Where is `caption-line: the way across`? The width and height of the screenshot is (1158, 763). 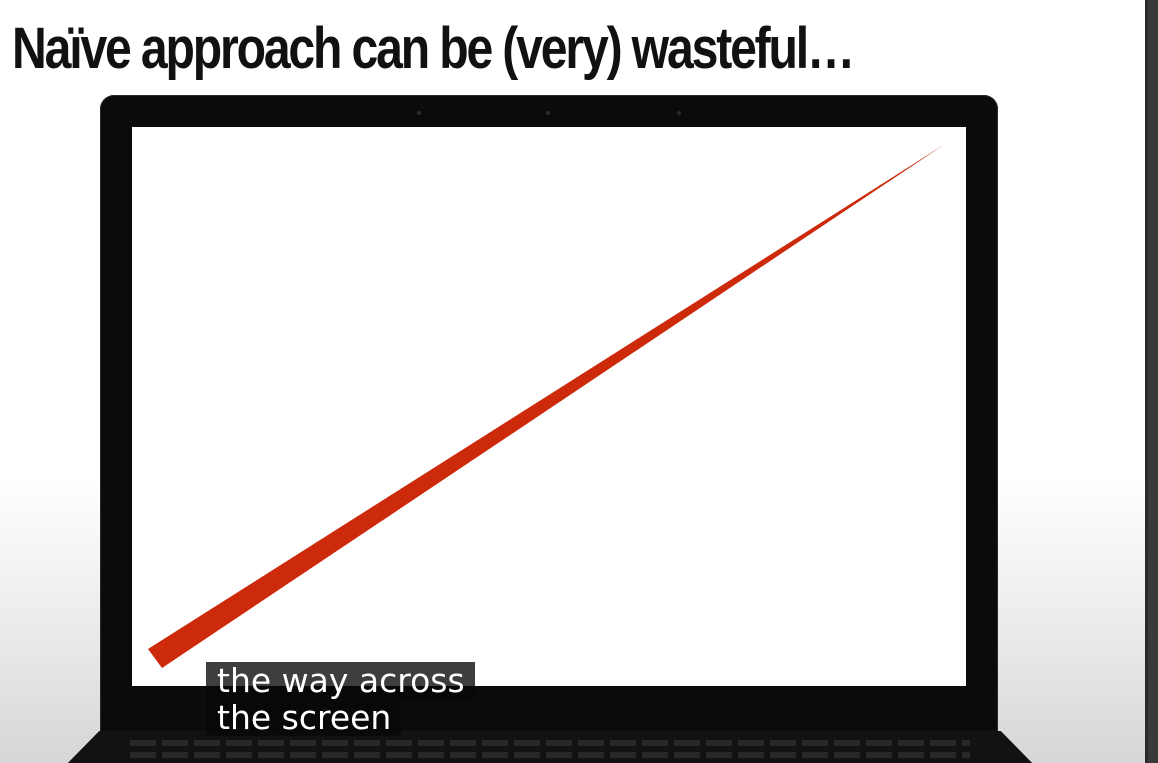
caption-line: the way across is located at coordinates (340, 680).